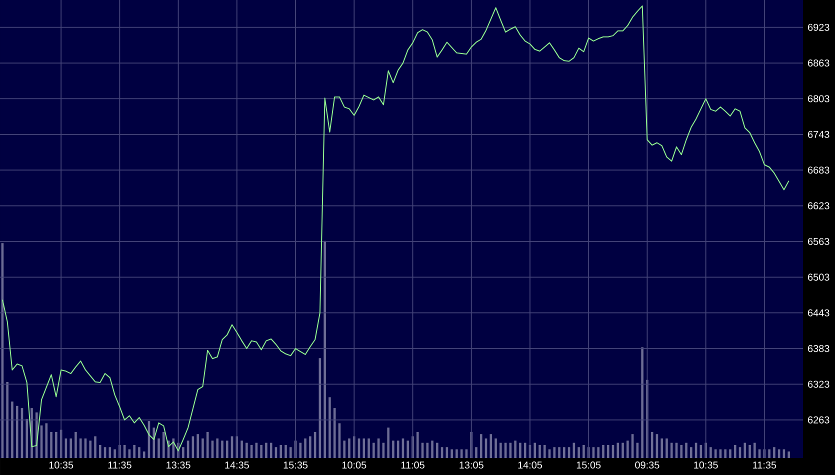  What do you see at coordinates (819, 134) in the screenshot?
I see `y-tick-label: 6743` at bounding box center [819, 134].